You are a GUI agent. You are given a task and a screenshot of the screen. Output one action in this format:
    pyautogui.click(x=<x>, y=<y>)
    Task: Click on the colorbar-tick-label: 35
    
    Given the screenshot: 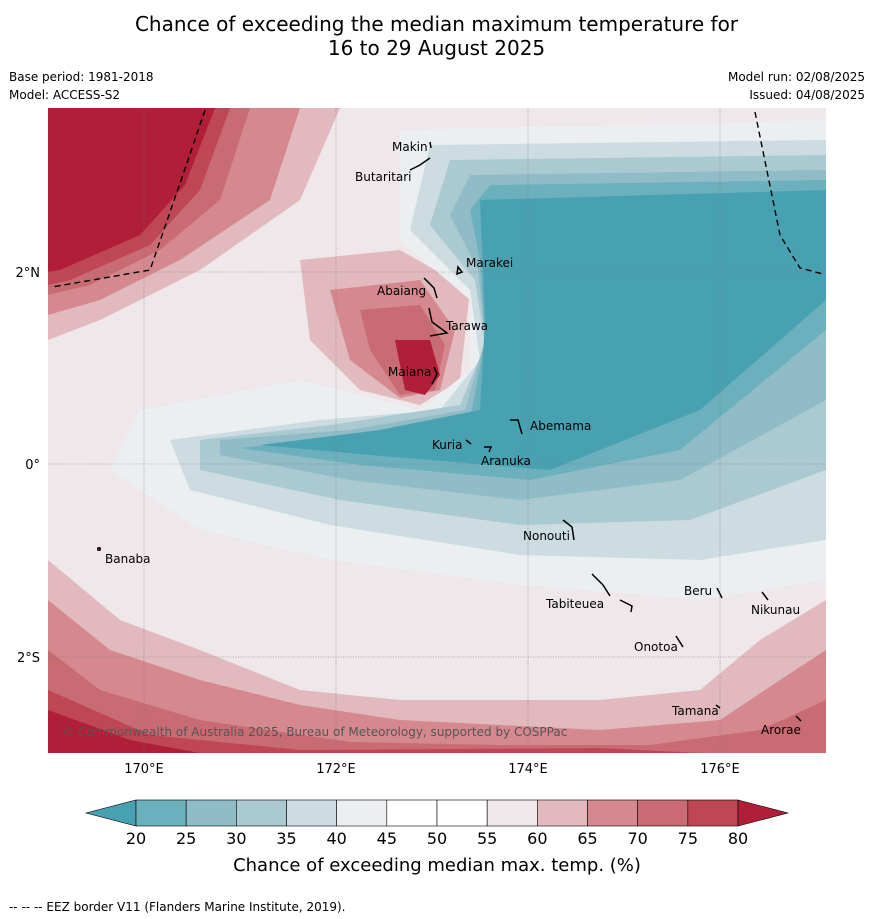 What is the action you would take?
    pyautogui.click(x=286, y=838)
    